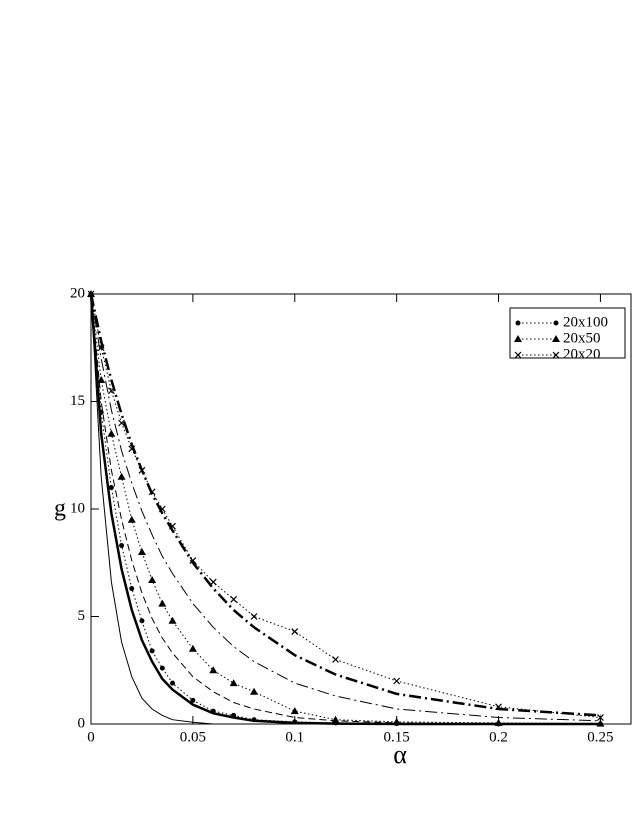 The image size is (632, 817). What do you see at coordinates (582, 354) in the screenshot?
I see `legend-label: 20x20` at bounding box center [582, 354].